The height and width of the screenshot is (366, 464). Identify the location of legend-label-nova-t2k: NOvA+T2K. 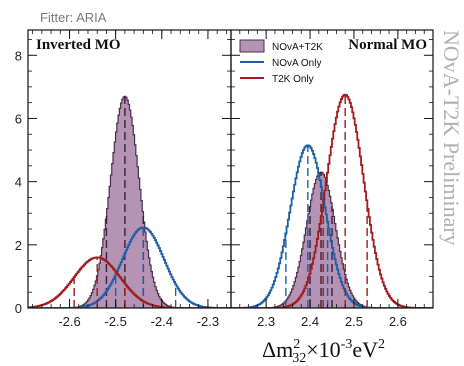
(297, 47).